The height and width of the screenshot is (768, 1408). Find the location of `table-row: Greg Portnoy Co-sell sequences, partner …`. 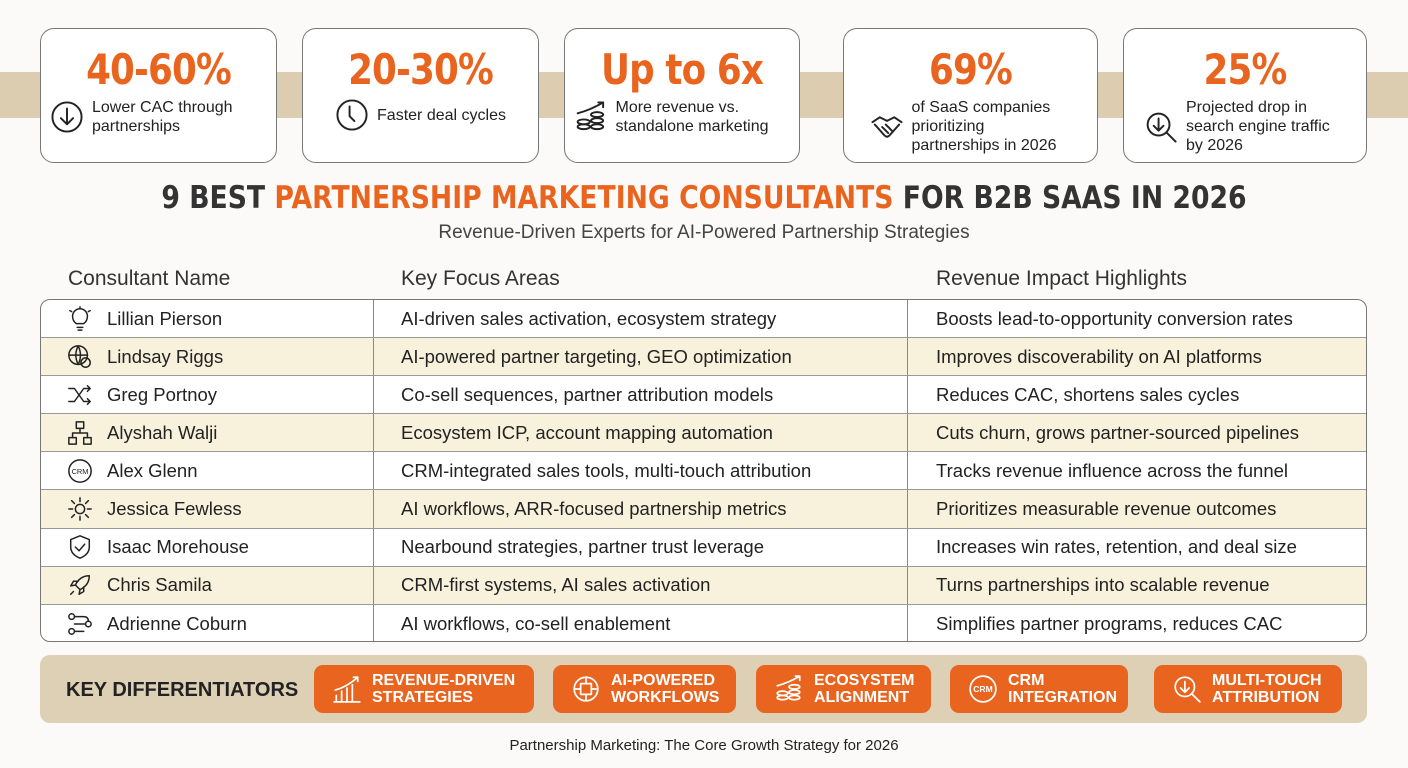

table-row: Greg Portnoy Co-sell sequences, partner … is located at coordinates (703, 395).